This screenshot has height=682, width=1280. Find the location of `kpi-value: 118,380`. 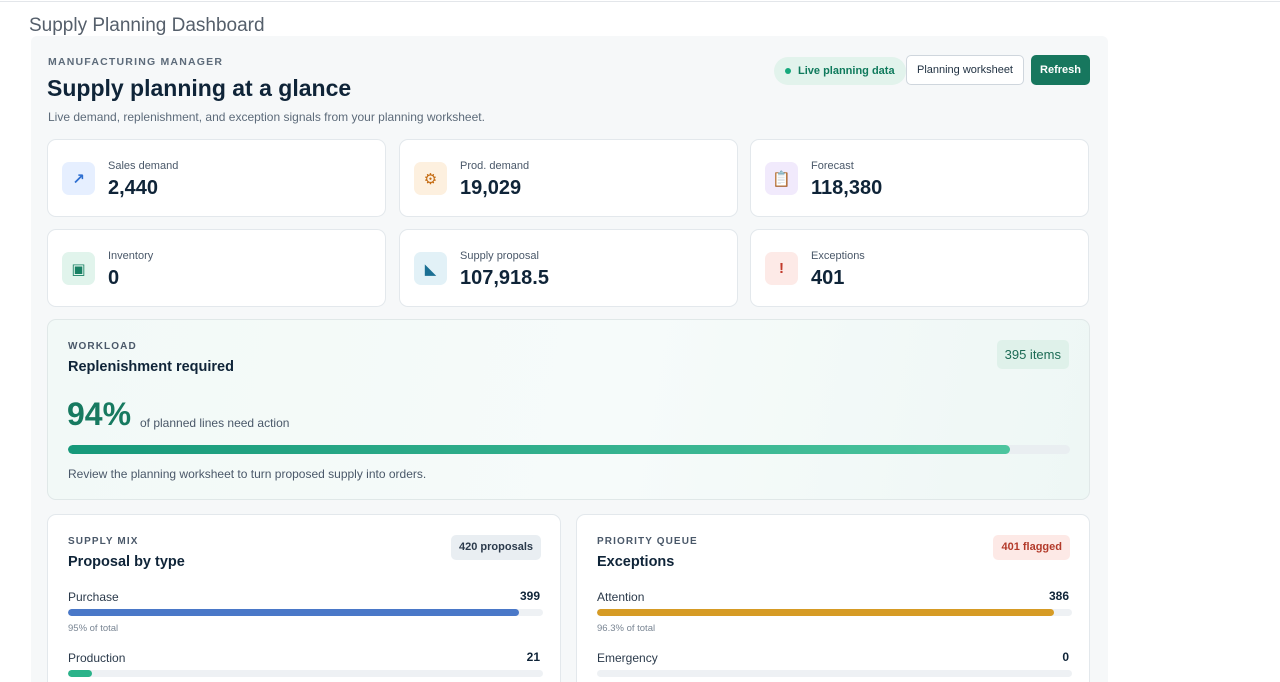

kpi-value: 118,380 is located at coordinates (847, 188).